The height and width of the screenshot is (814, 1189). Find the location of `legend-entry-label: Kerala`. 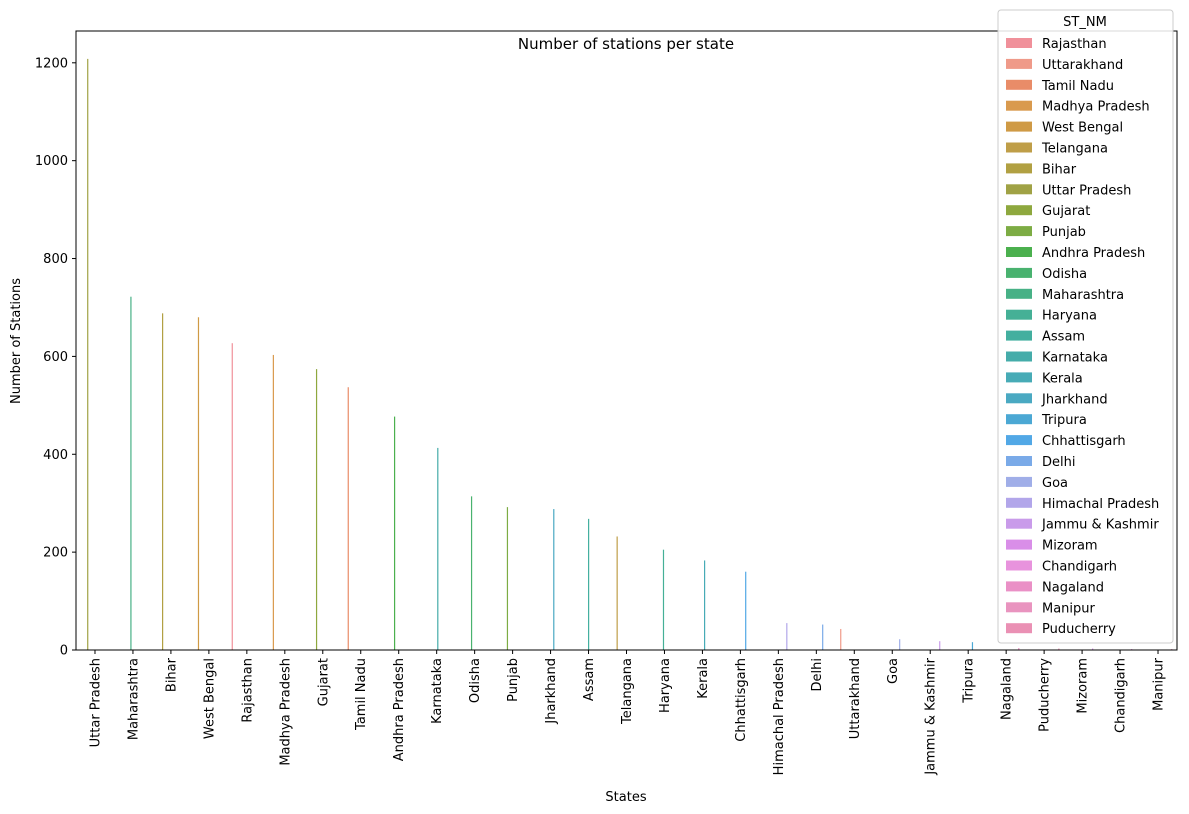

legend-entry-label: Kerala is located at coordinates (1062, 378).